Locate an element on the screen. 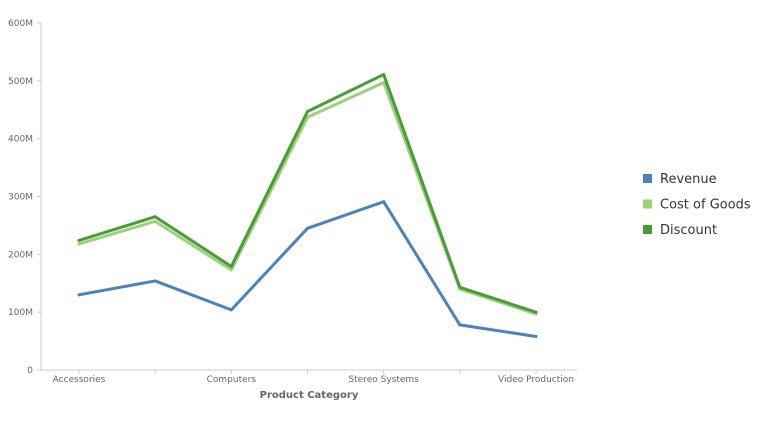 The width and height of the screenshot is (761, 435). x-tick-label: Accessories is located at coordinates (79, 380).